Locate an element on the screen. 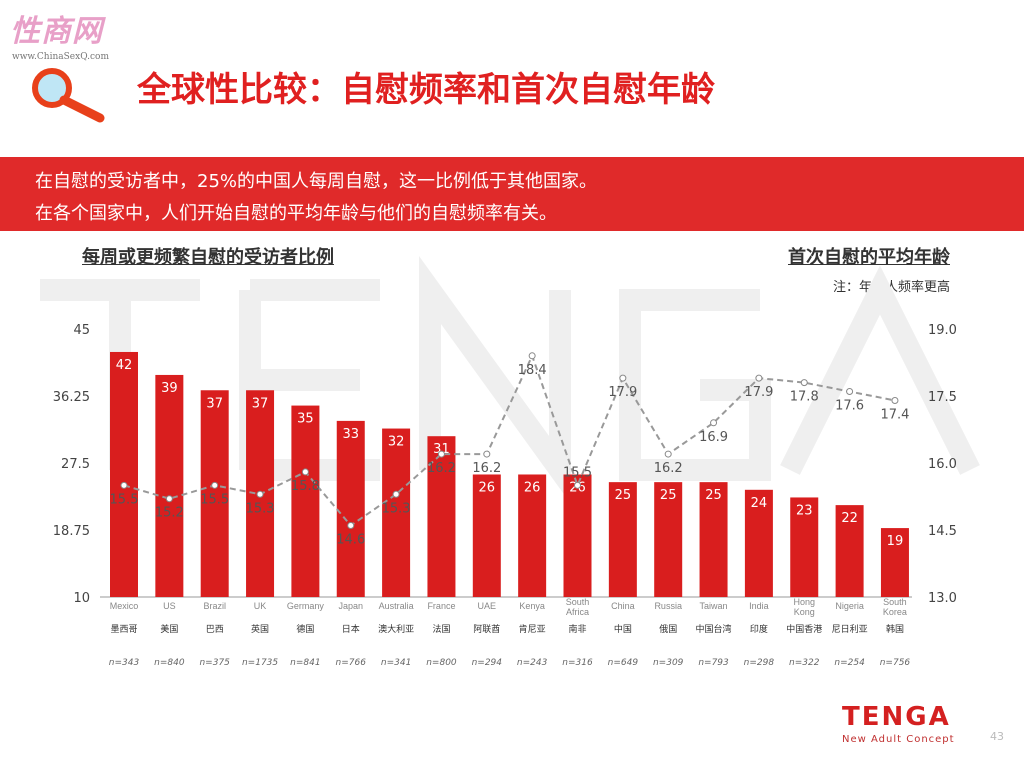 This screenshot has width=1024, height=768. category-label-cn: 德国 is located at coordinates (305, 629).